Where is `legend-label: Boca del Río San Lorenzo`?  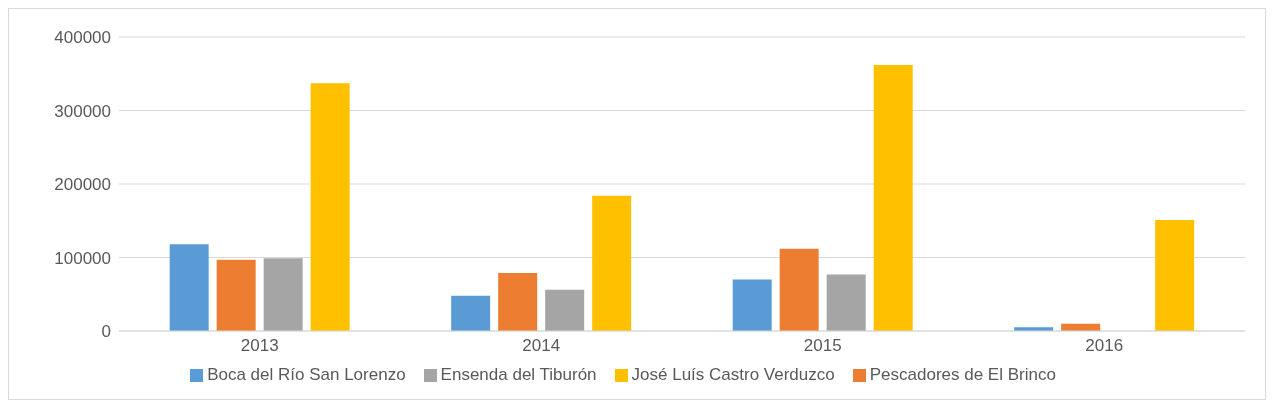 legend-label: Boca del Río San Lorenzo is located at coordinates (306, 374).